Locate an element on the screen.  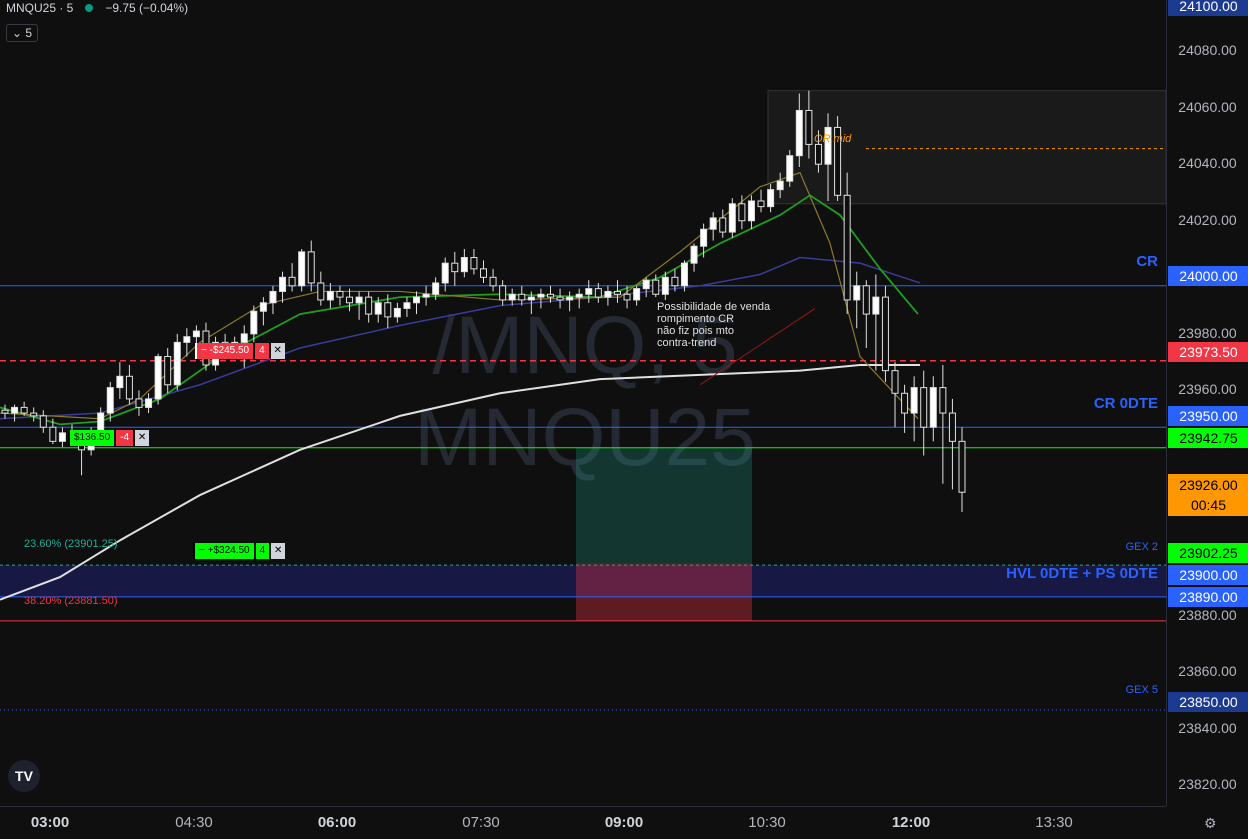
price-tick: 24020.00 is located at coordinates (1207, 220).